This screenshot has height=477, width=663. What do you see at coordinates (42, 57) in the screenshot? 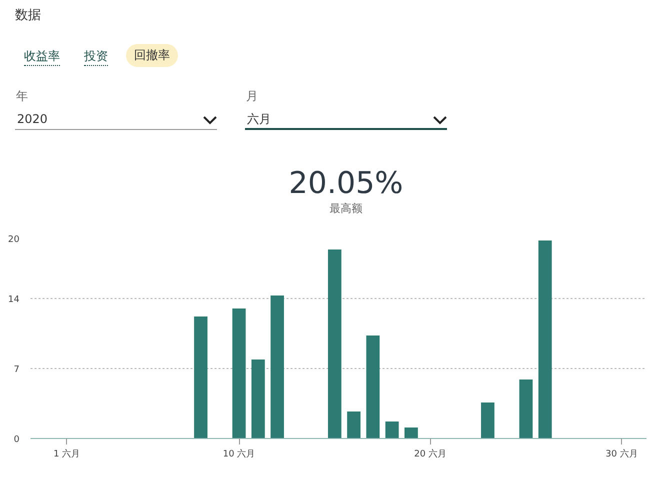
I see `text: 收益率` at bounding box center [42, 57].